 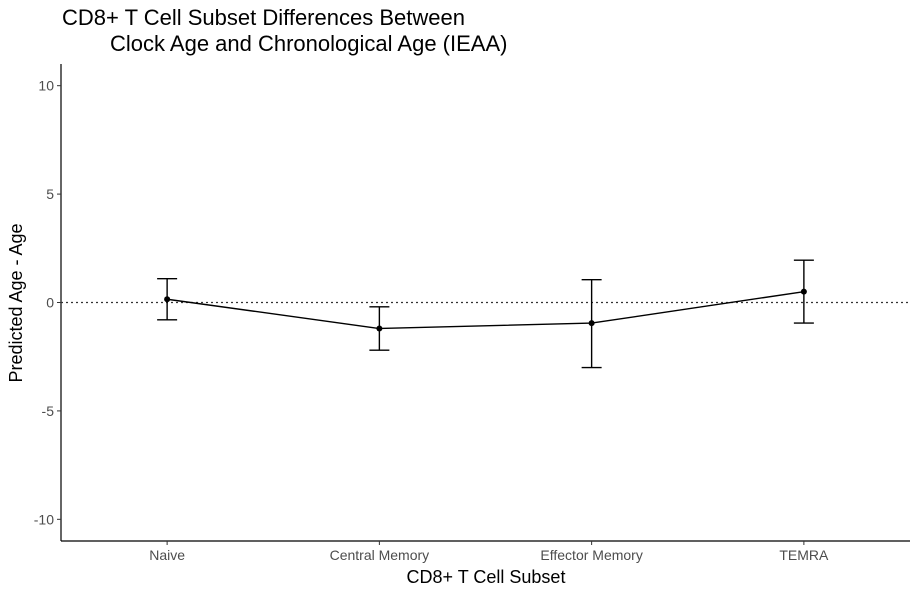 I want to click on y-tick-label: 0, so click(x=50, y=303).